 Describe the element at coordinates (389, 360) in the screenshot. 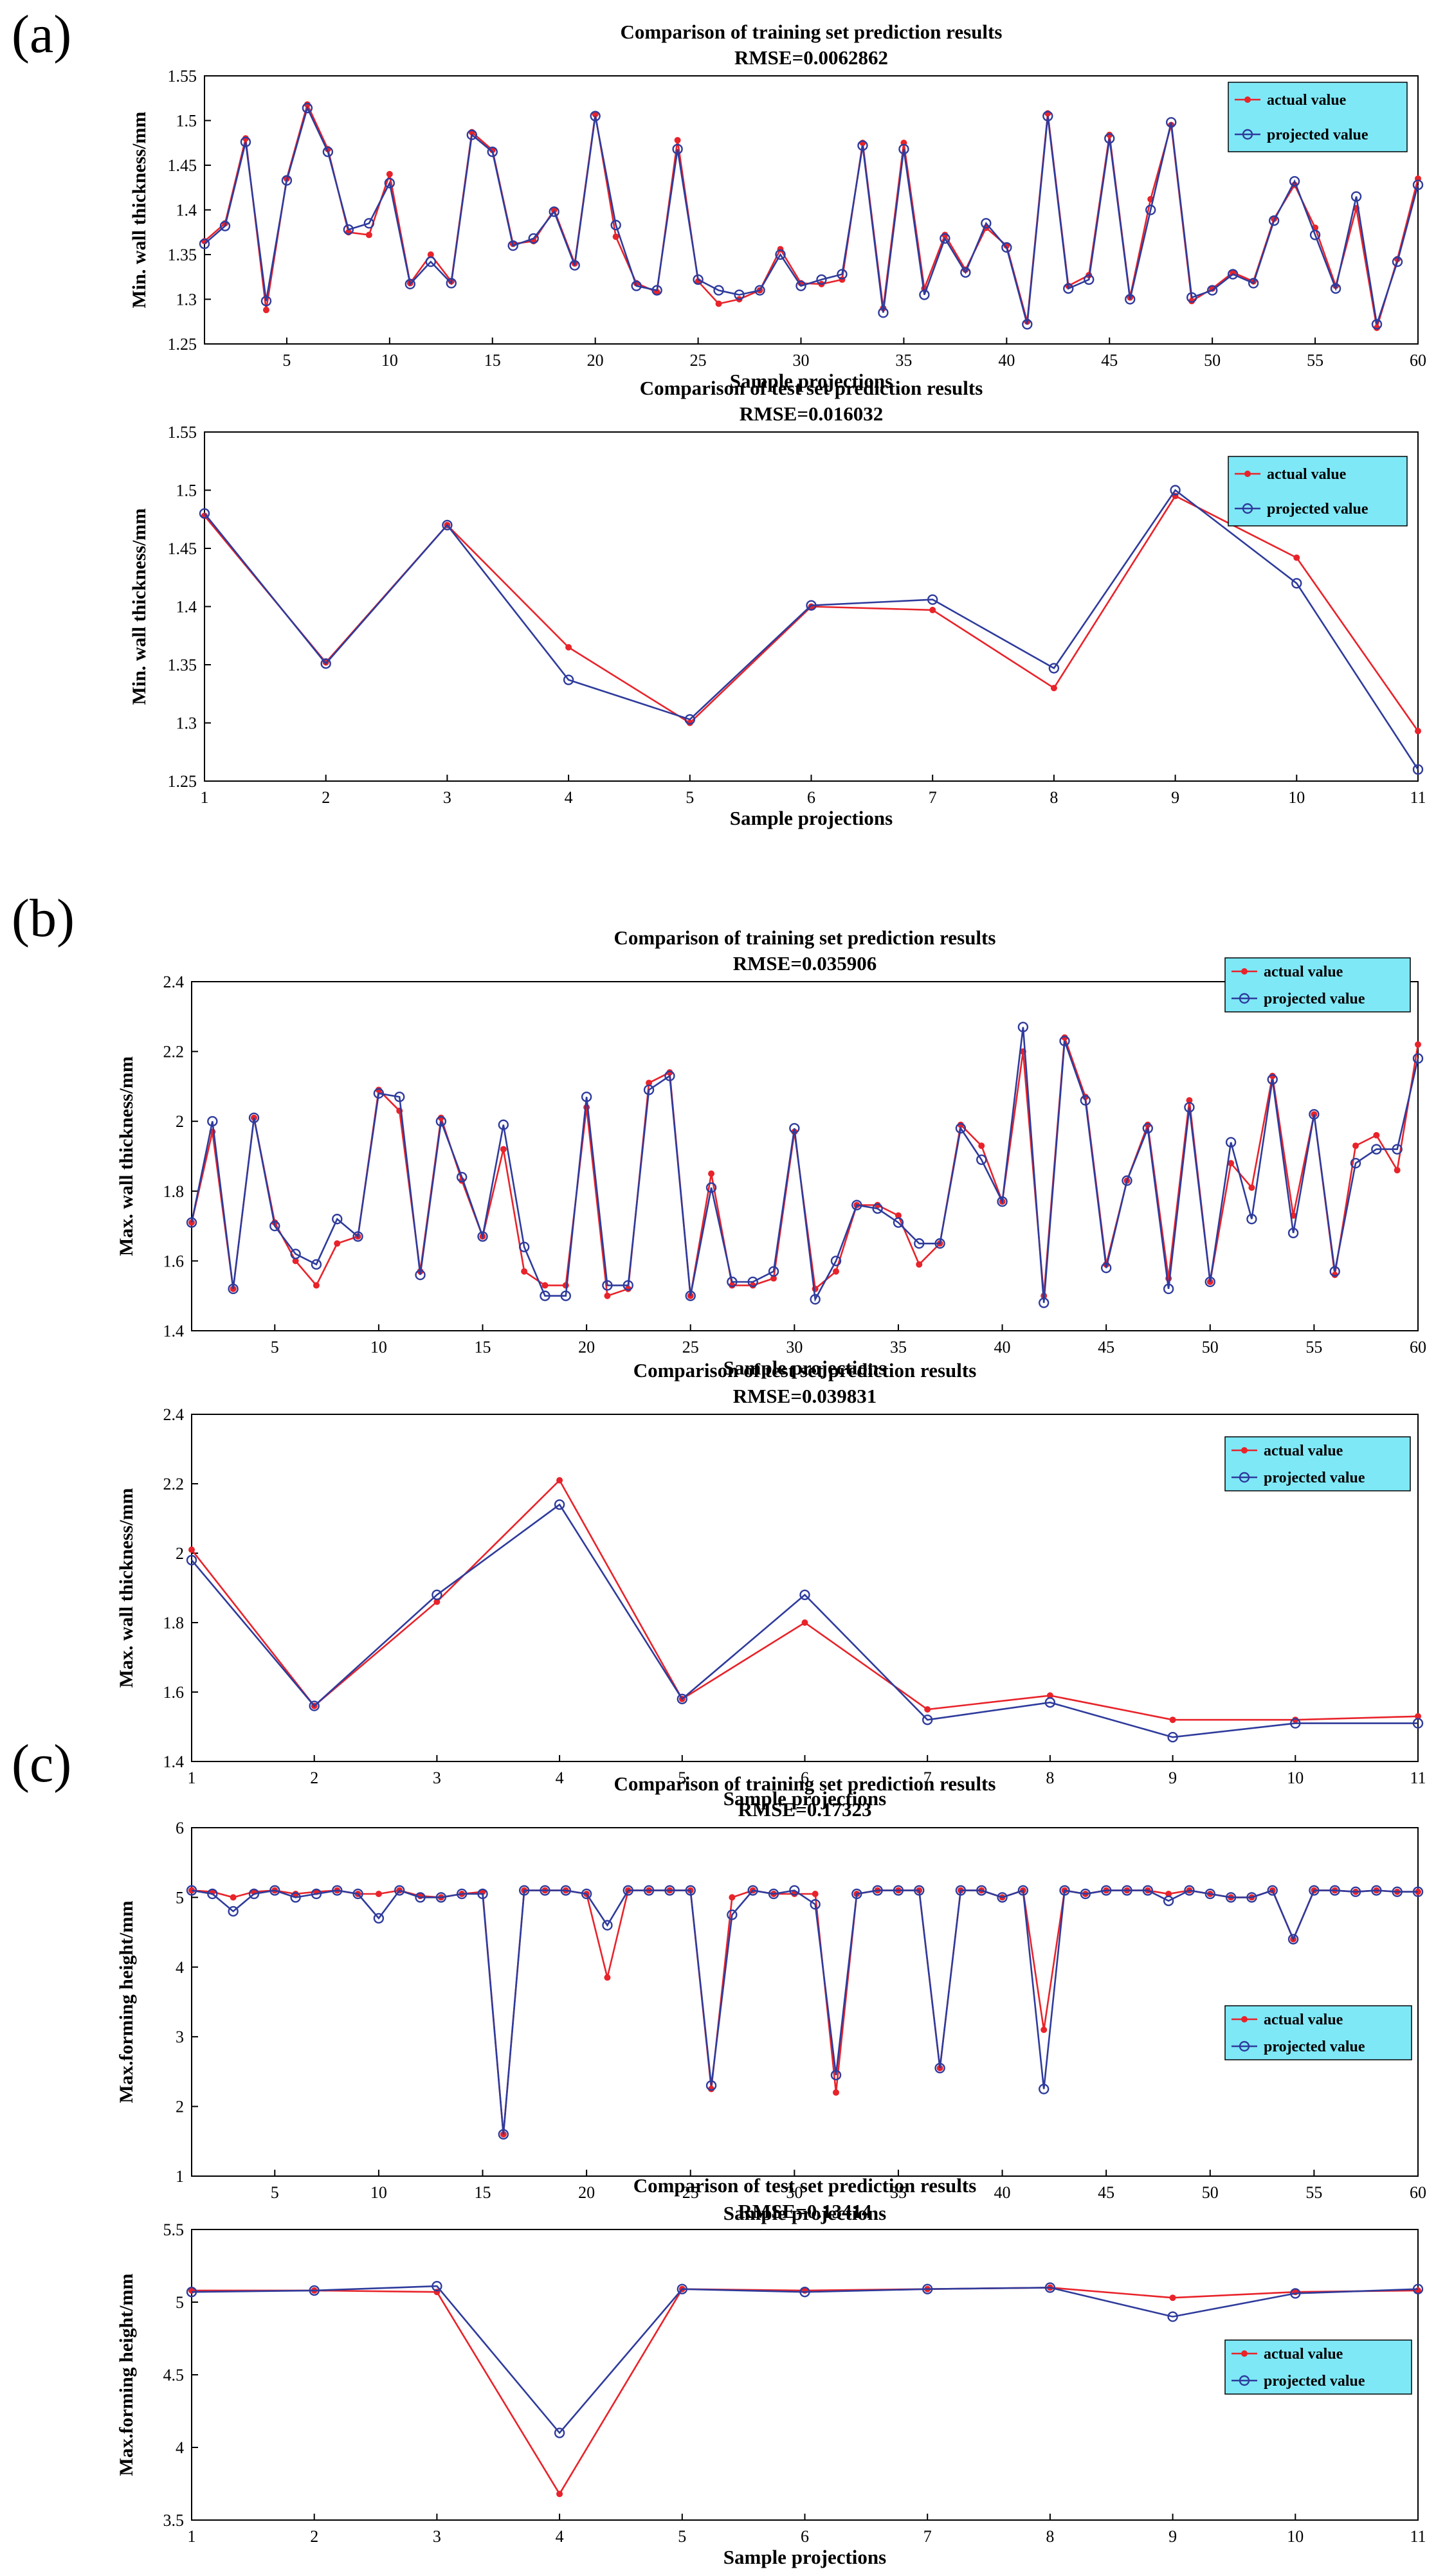

I see `x-tick-label: 10` at that location.